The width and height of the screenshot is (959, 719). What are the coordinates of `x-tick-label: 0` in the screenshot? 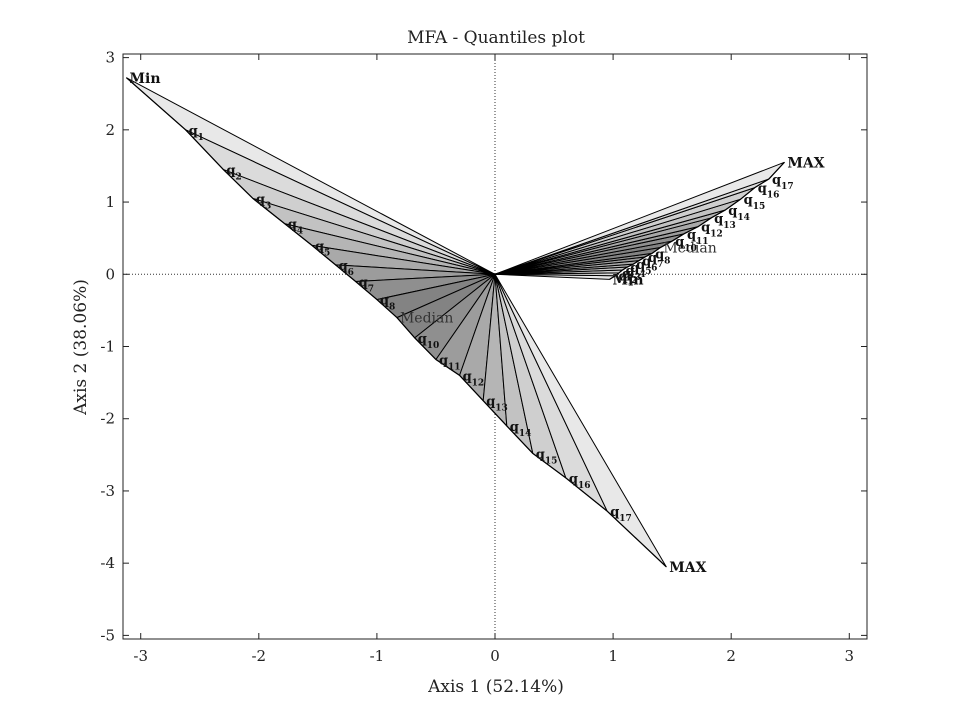 It's located at (495, 656).